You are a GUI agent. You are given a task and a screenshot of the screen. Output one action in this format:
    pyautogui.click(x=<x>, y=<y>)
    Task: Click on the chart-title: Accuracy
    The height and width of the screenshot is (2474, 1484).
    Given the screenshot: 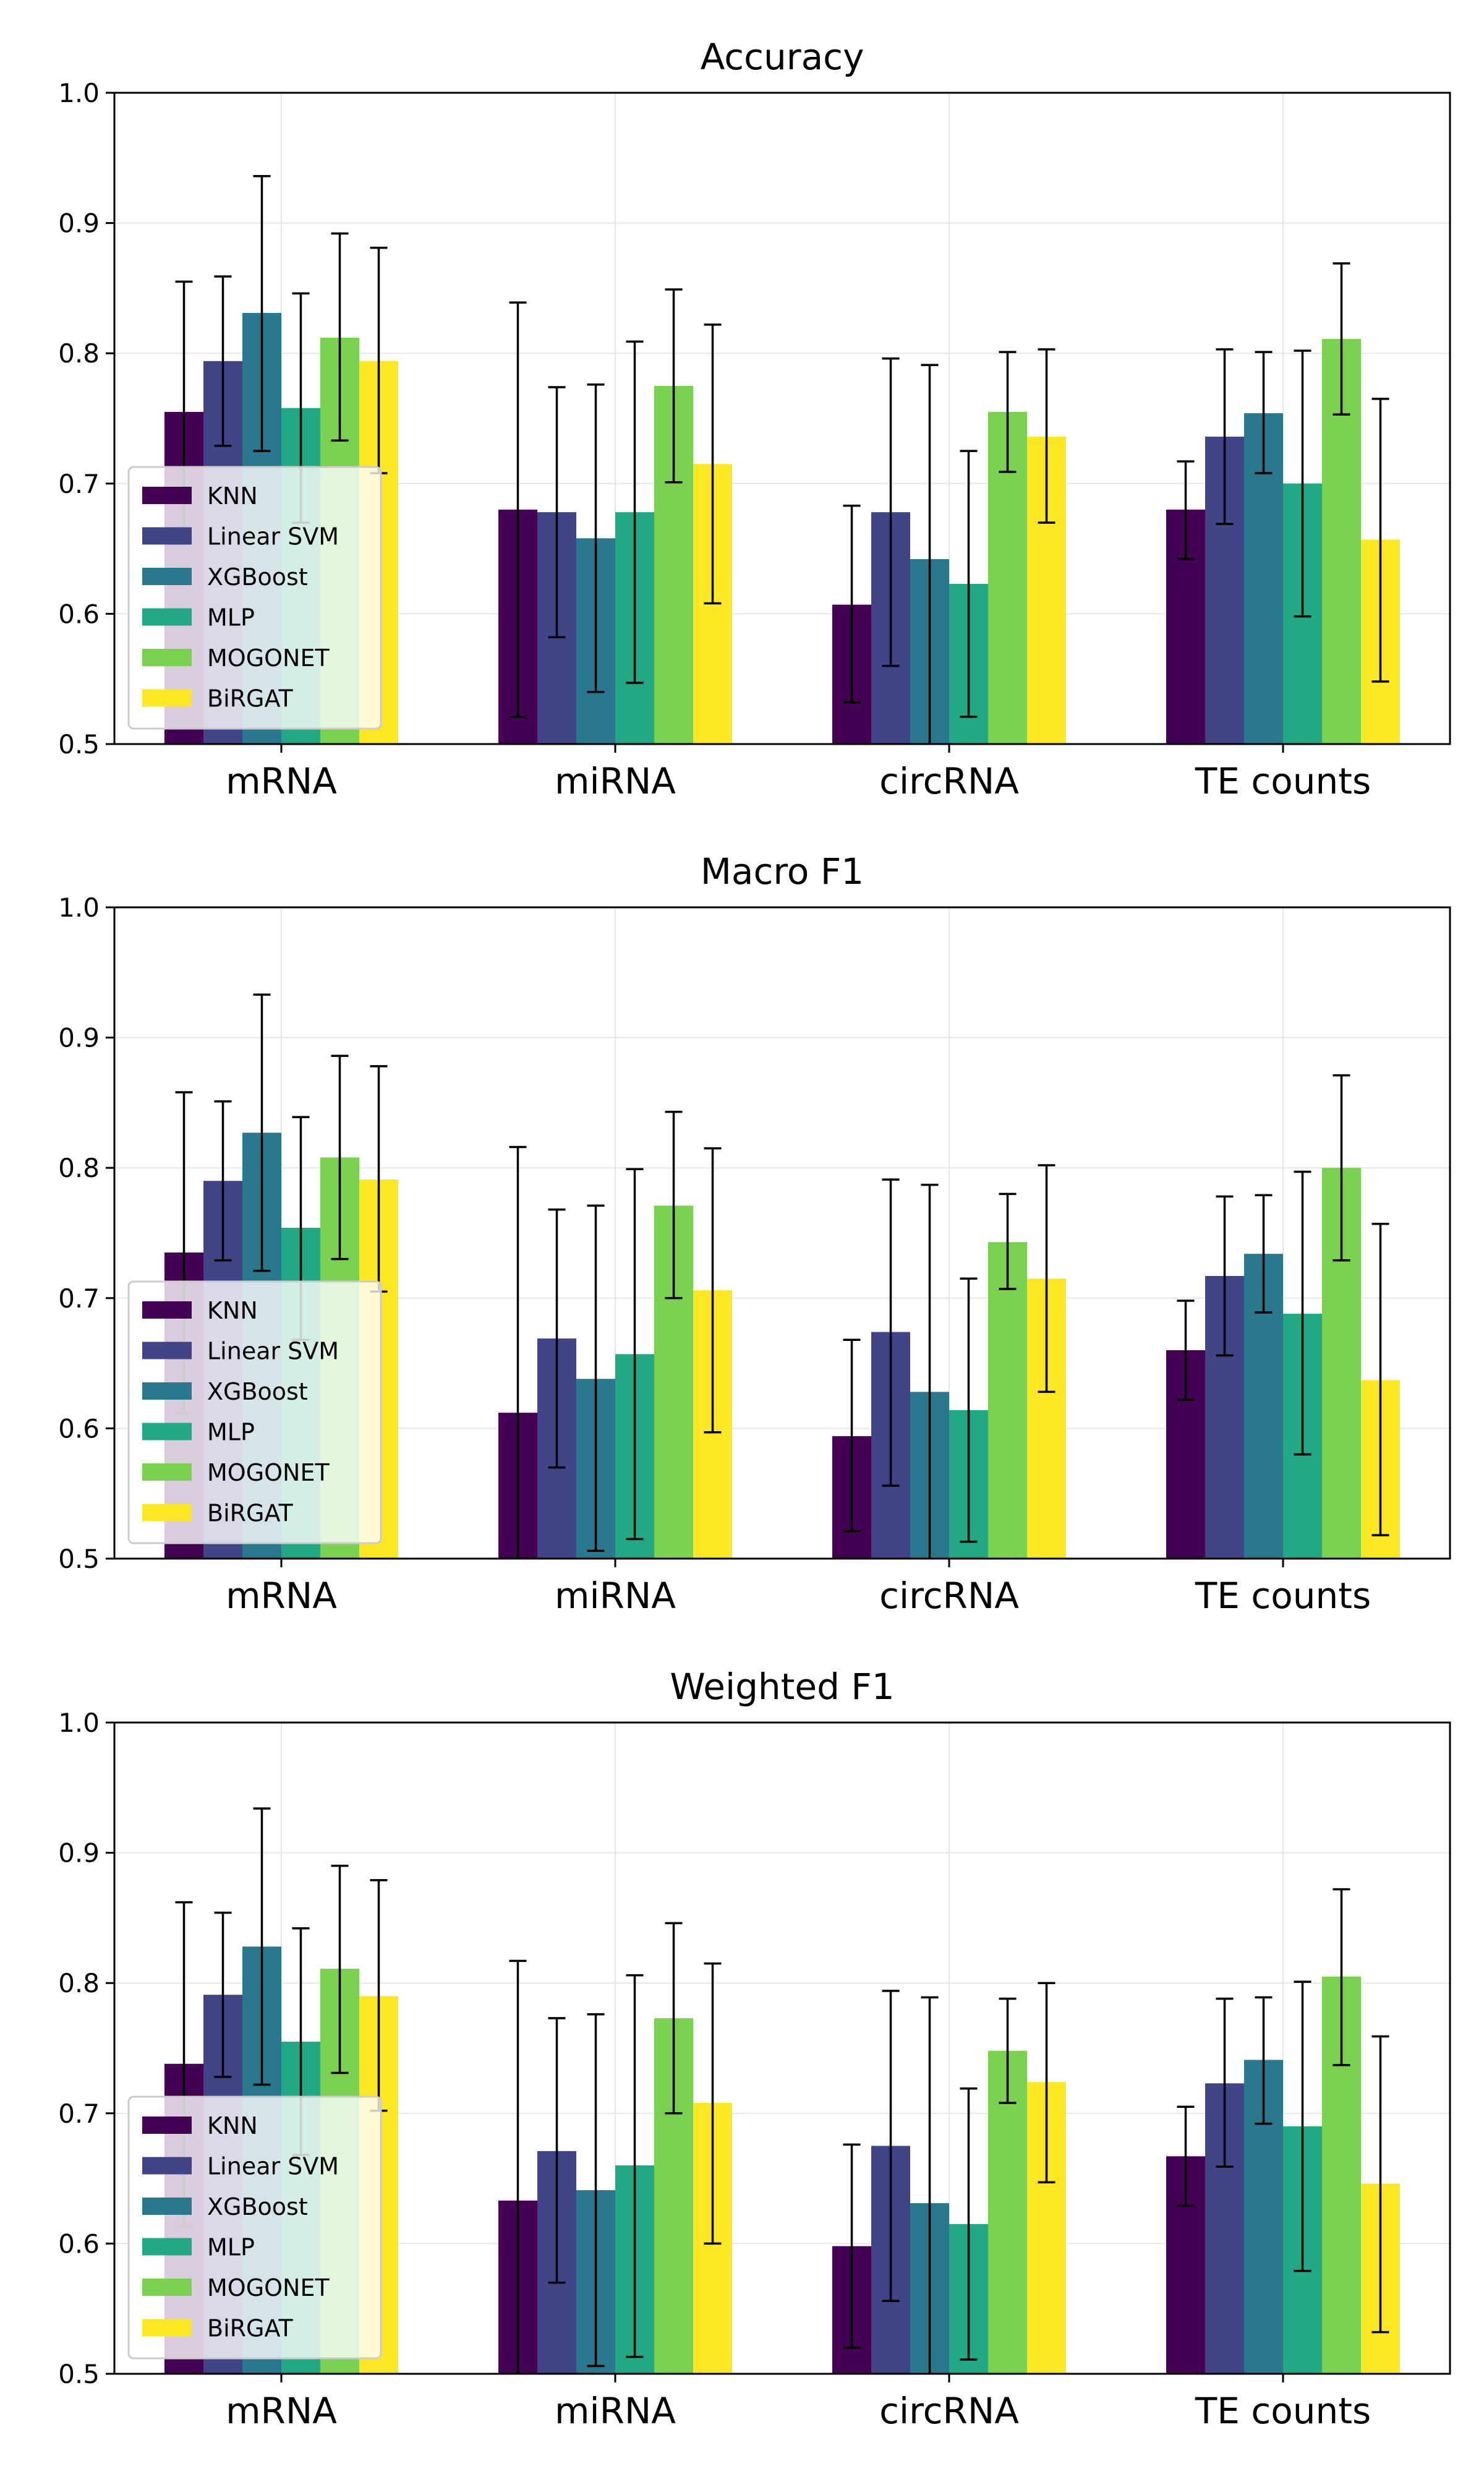 What is the action you would take?
    pyautogui.click(x=782, y=57)
    